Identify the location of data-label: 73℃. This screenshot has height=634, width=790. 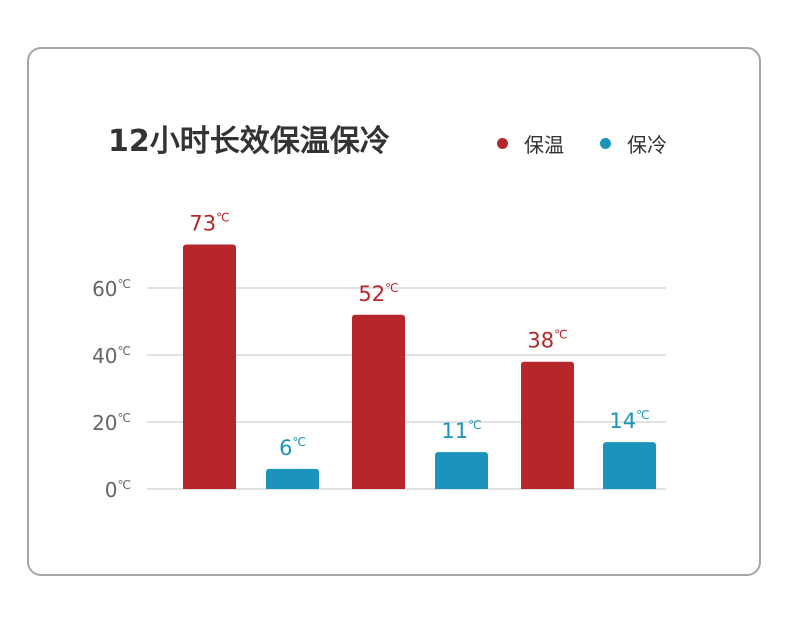
(209, 222).